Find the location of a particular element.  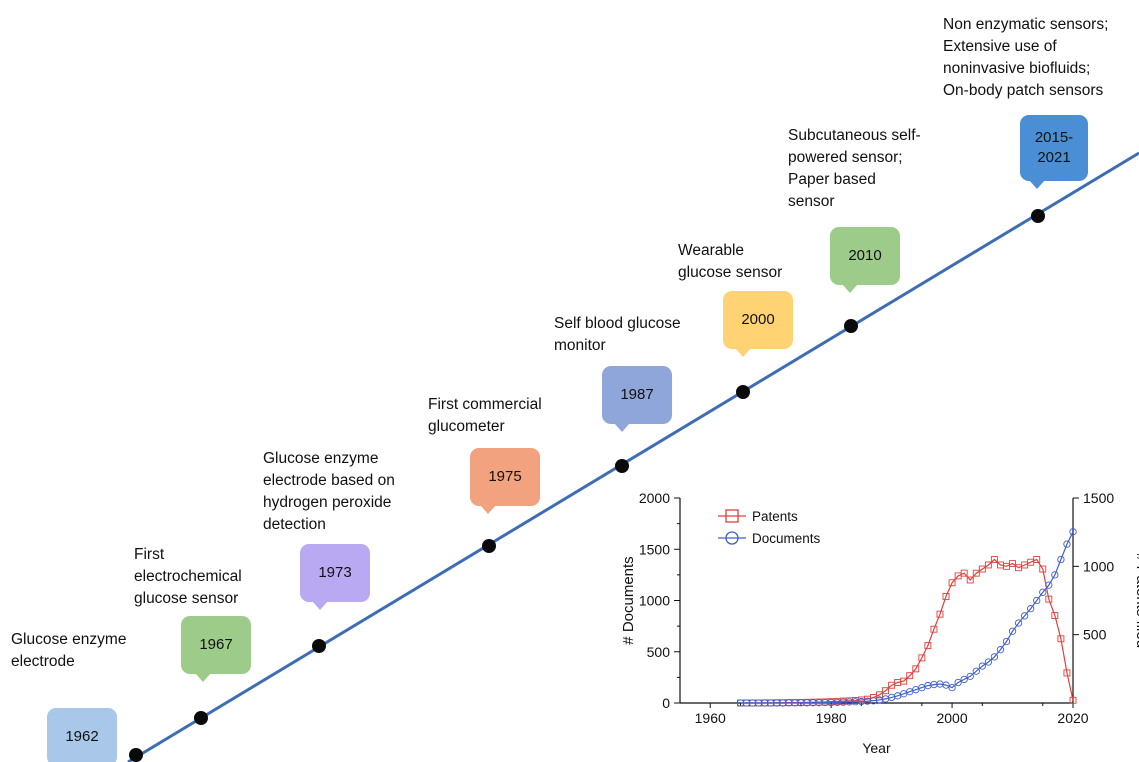

y-tick-label: 500 is located at coordinates (659, 652).